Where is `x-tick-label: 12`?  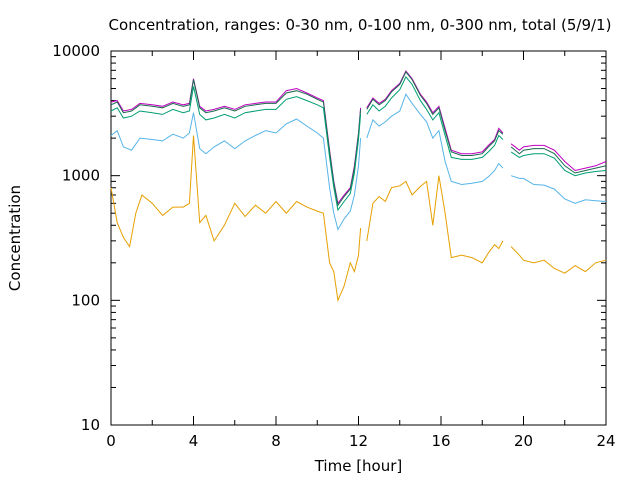
x-tick-label: 12 is located at coordinates (358, 441).